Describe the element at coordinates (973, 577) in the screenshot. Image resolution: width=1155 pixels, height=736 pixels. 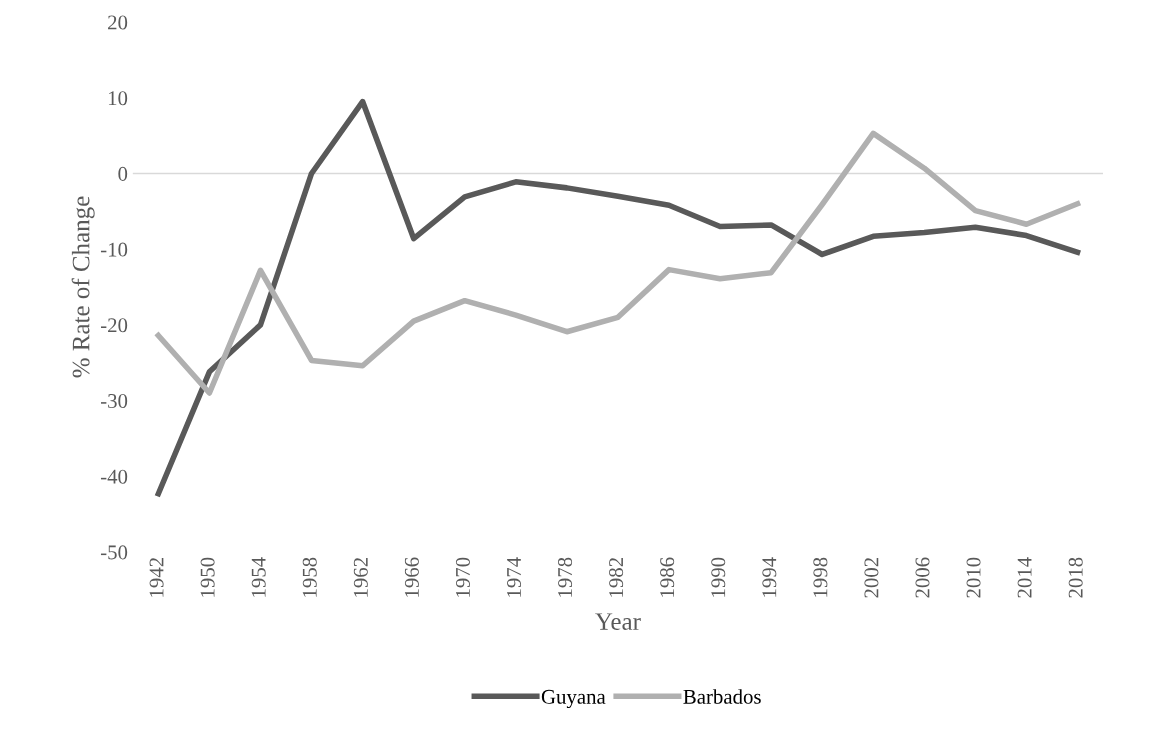
I see `x-tick-label: 2010` at that location.